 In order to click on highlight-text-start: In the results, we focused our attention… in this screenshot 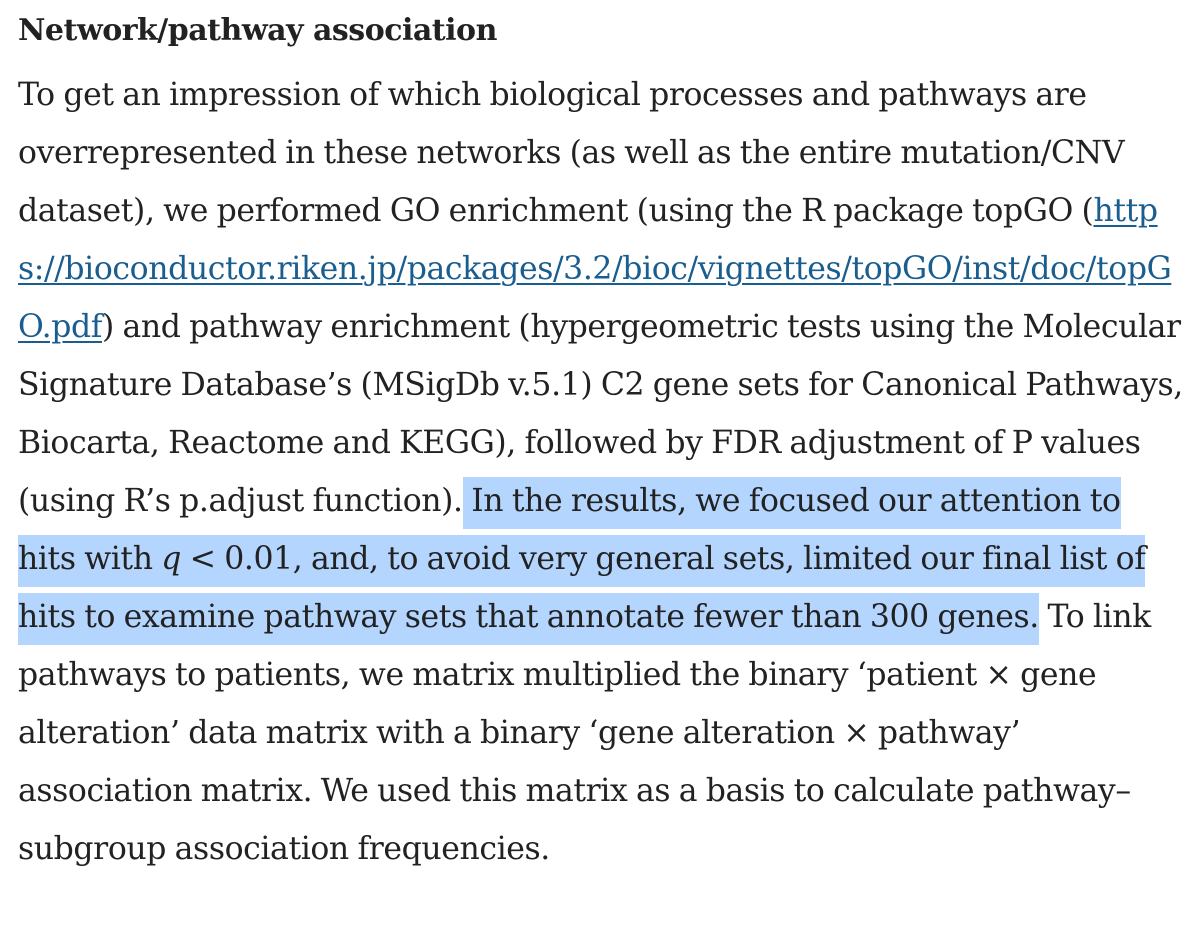, I will do `click(569, 530)`.